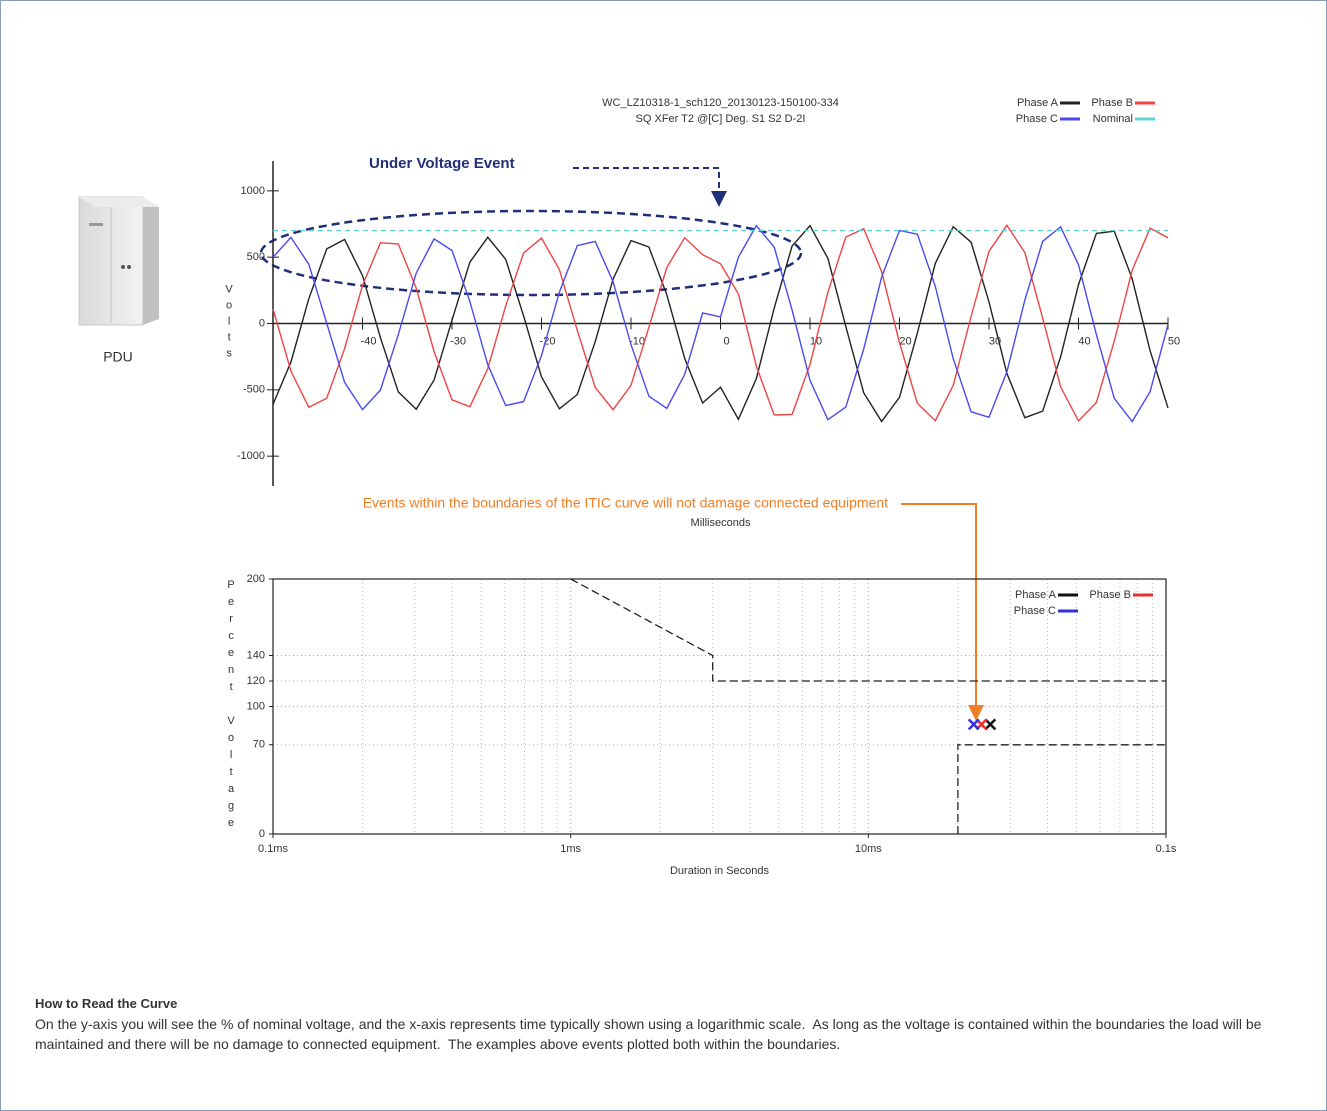  What do you see at coordinates (256, 579) in the screenshot?
I see `y-tick-label: 200` at bounding box center [256, 579].